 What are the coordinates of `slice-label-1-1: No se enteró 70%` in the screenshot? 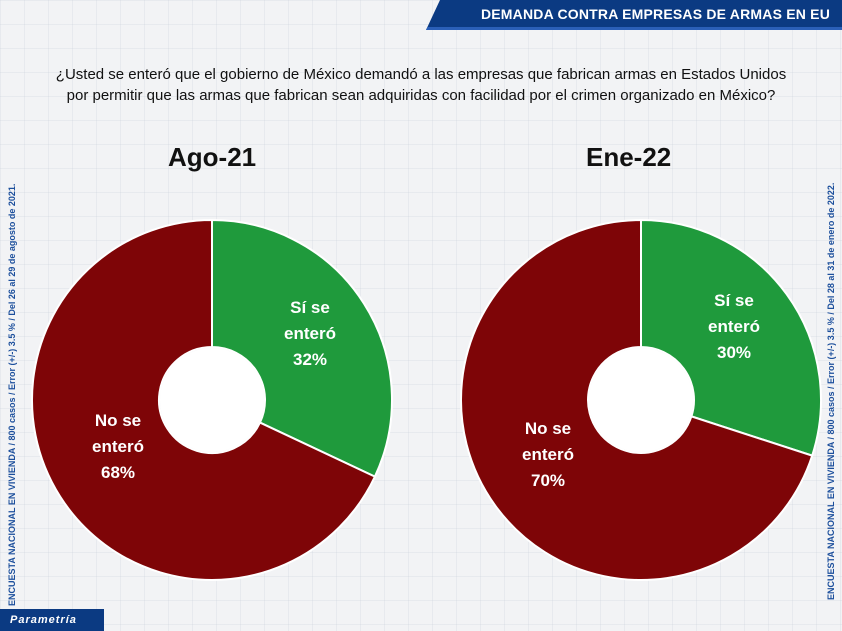 It's located at (548, 454).